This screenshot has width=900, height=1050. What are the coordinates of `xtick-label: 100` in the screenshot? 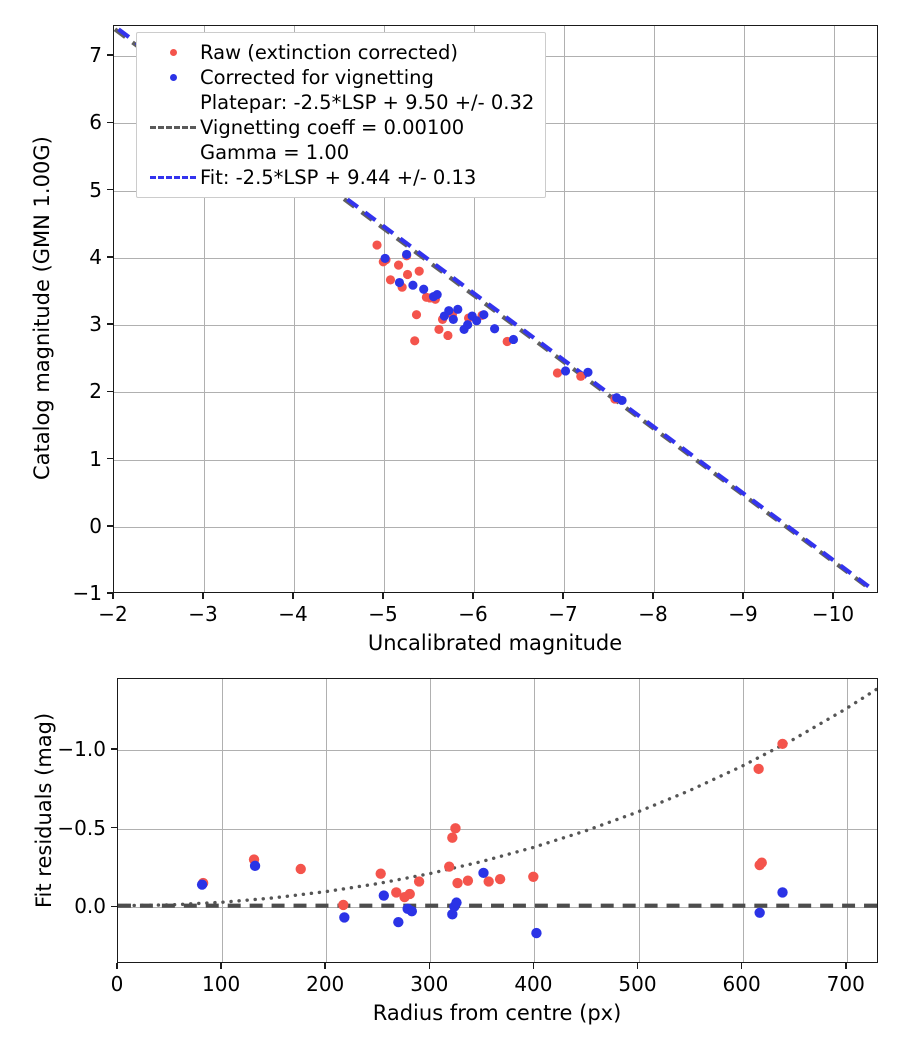 It's located at (221, 984).